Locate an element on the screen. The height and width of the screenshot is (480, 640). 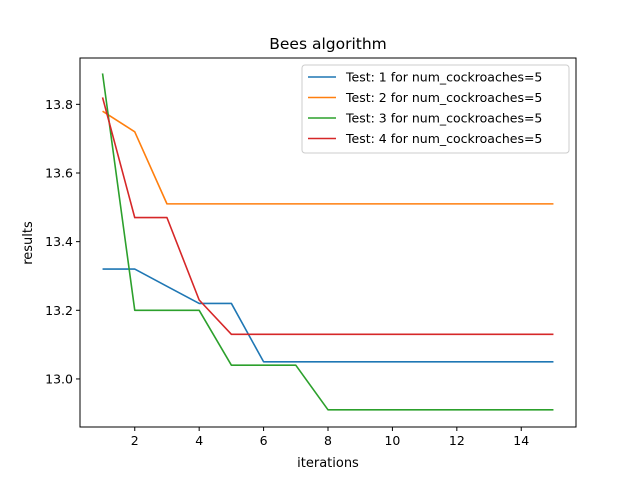
x-tick-label: 14 is located at coordinates (521, 440).